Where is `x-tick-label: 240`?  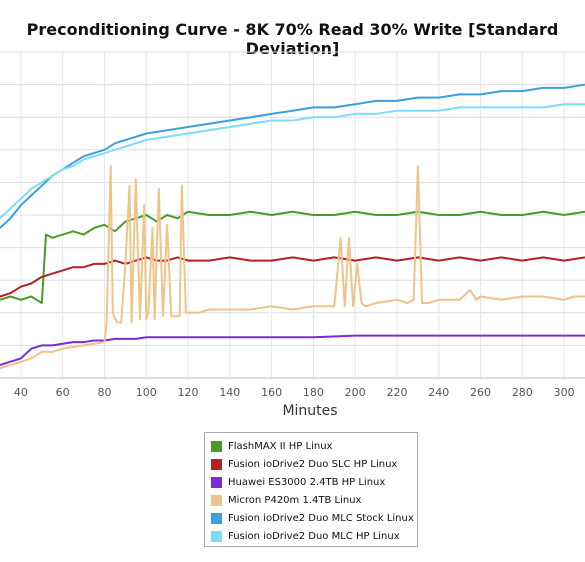 x-tick-label: 240 is located at coordinates (438, 392).